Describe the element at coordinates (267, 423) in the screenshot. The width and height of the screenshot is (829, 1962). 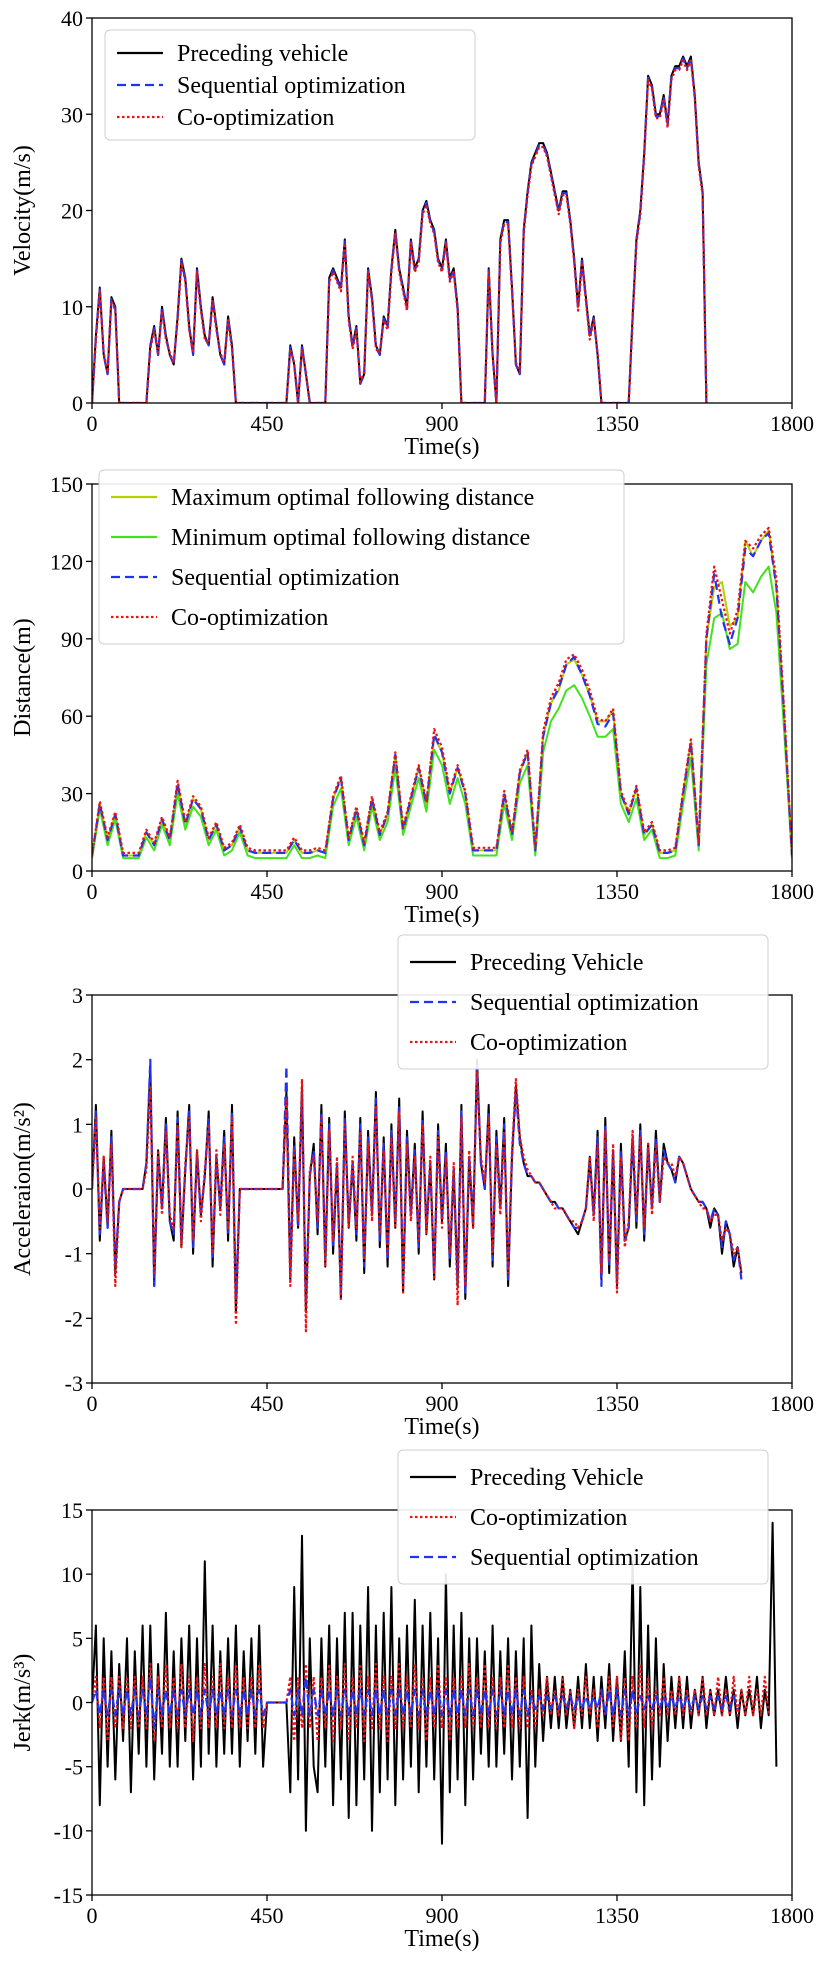
I see `chart0-x-tick-label: 450` at that location.